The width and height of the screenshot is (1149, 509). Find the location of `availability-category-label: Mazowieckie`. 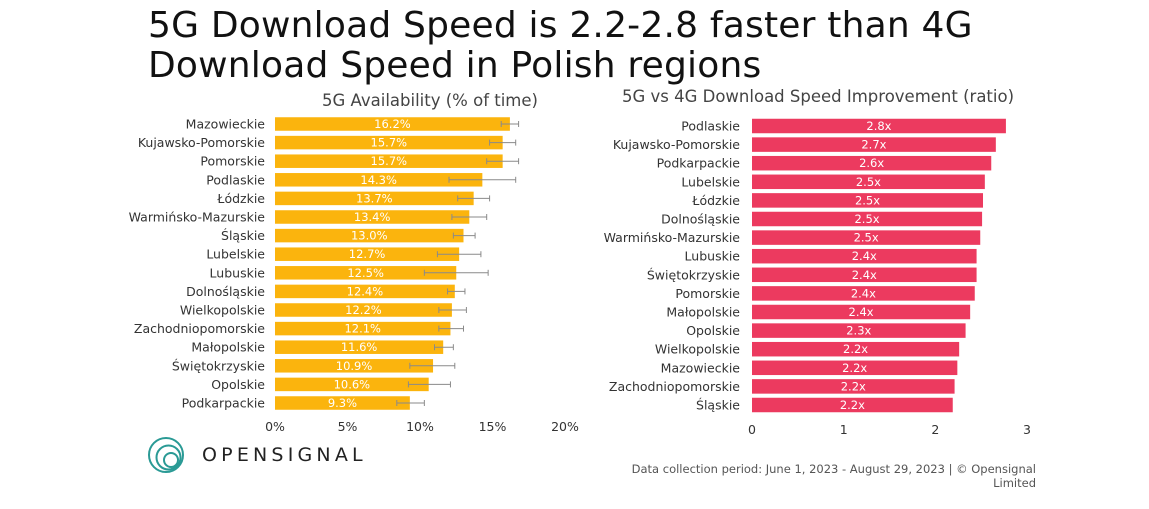

availability-category-label: Mazowieckie is located at coordinates (226, 124).